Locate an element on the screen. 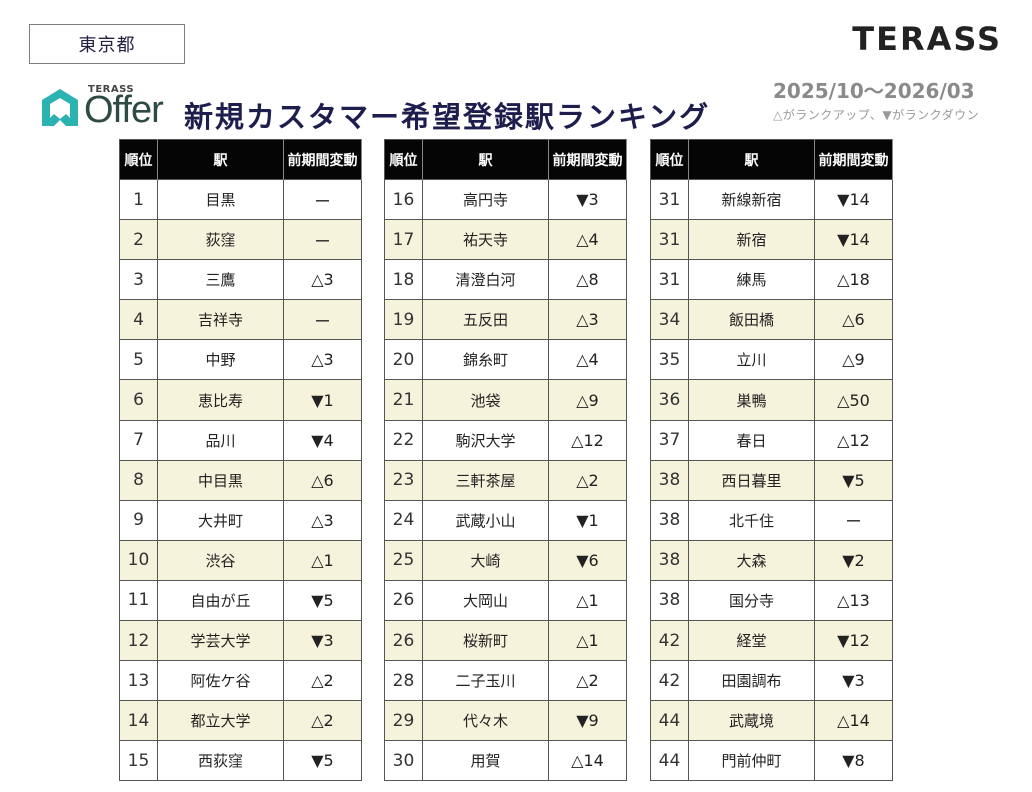  station-cell: 北千住 is located at coordinates (751, 520).